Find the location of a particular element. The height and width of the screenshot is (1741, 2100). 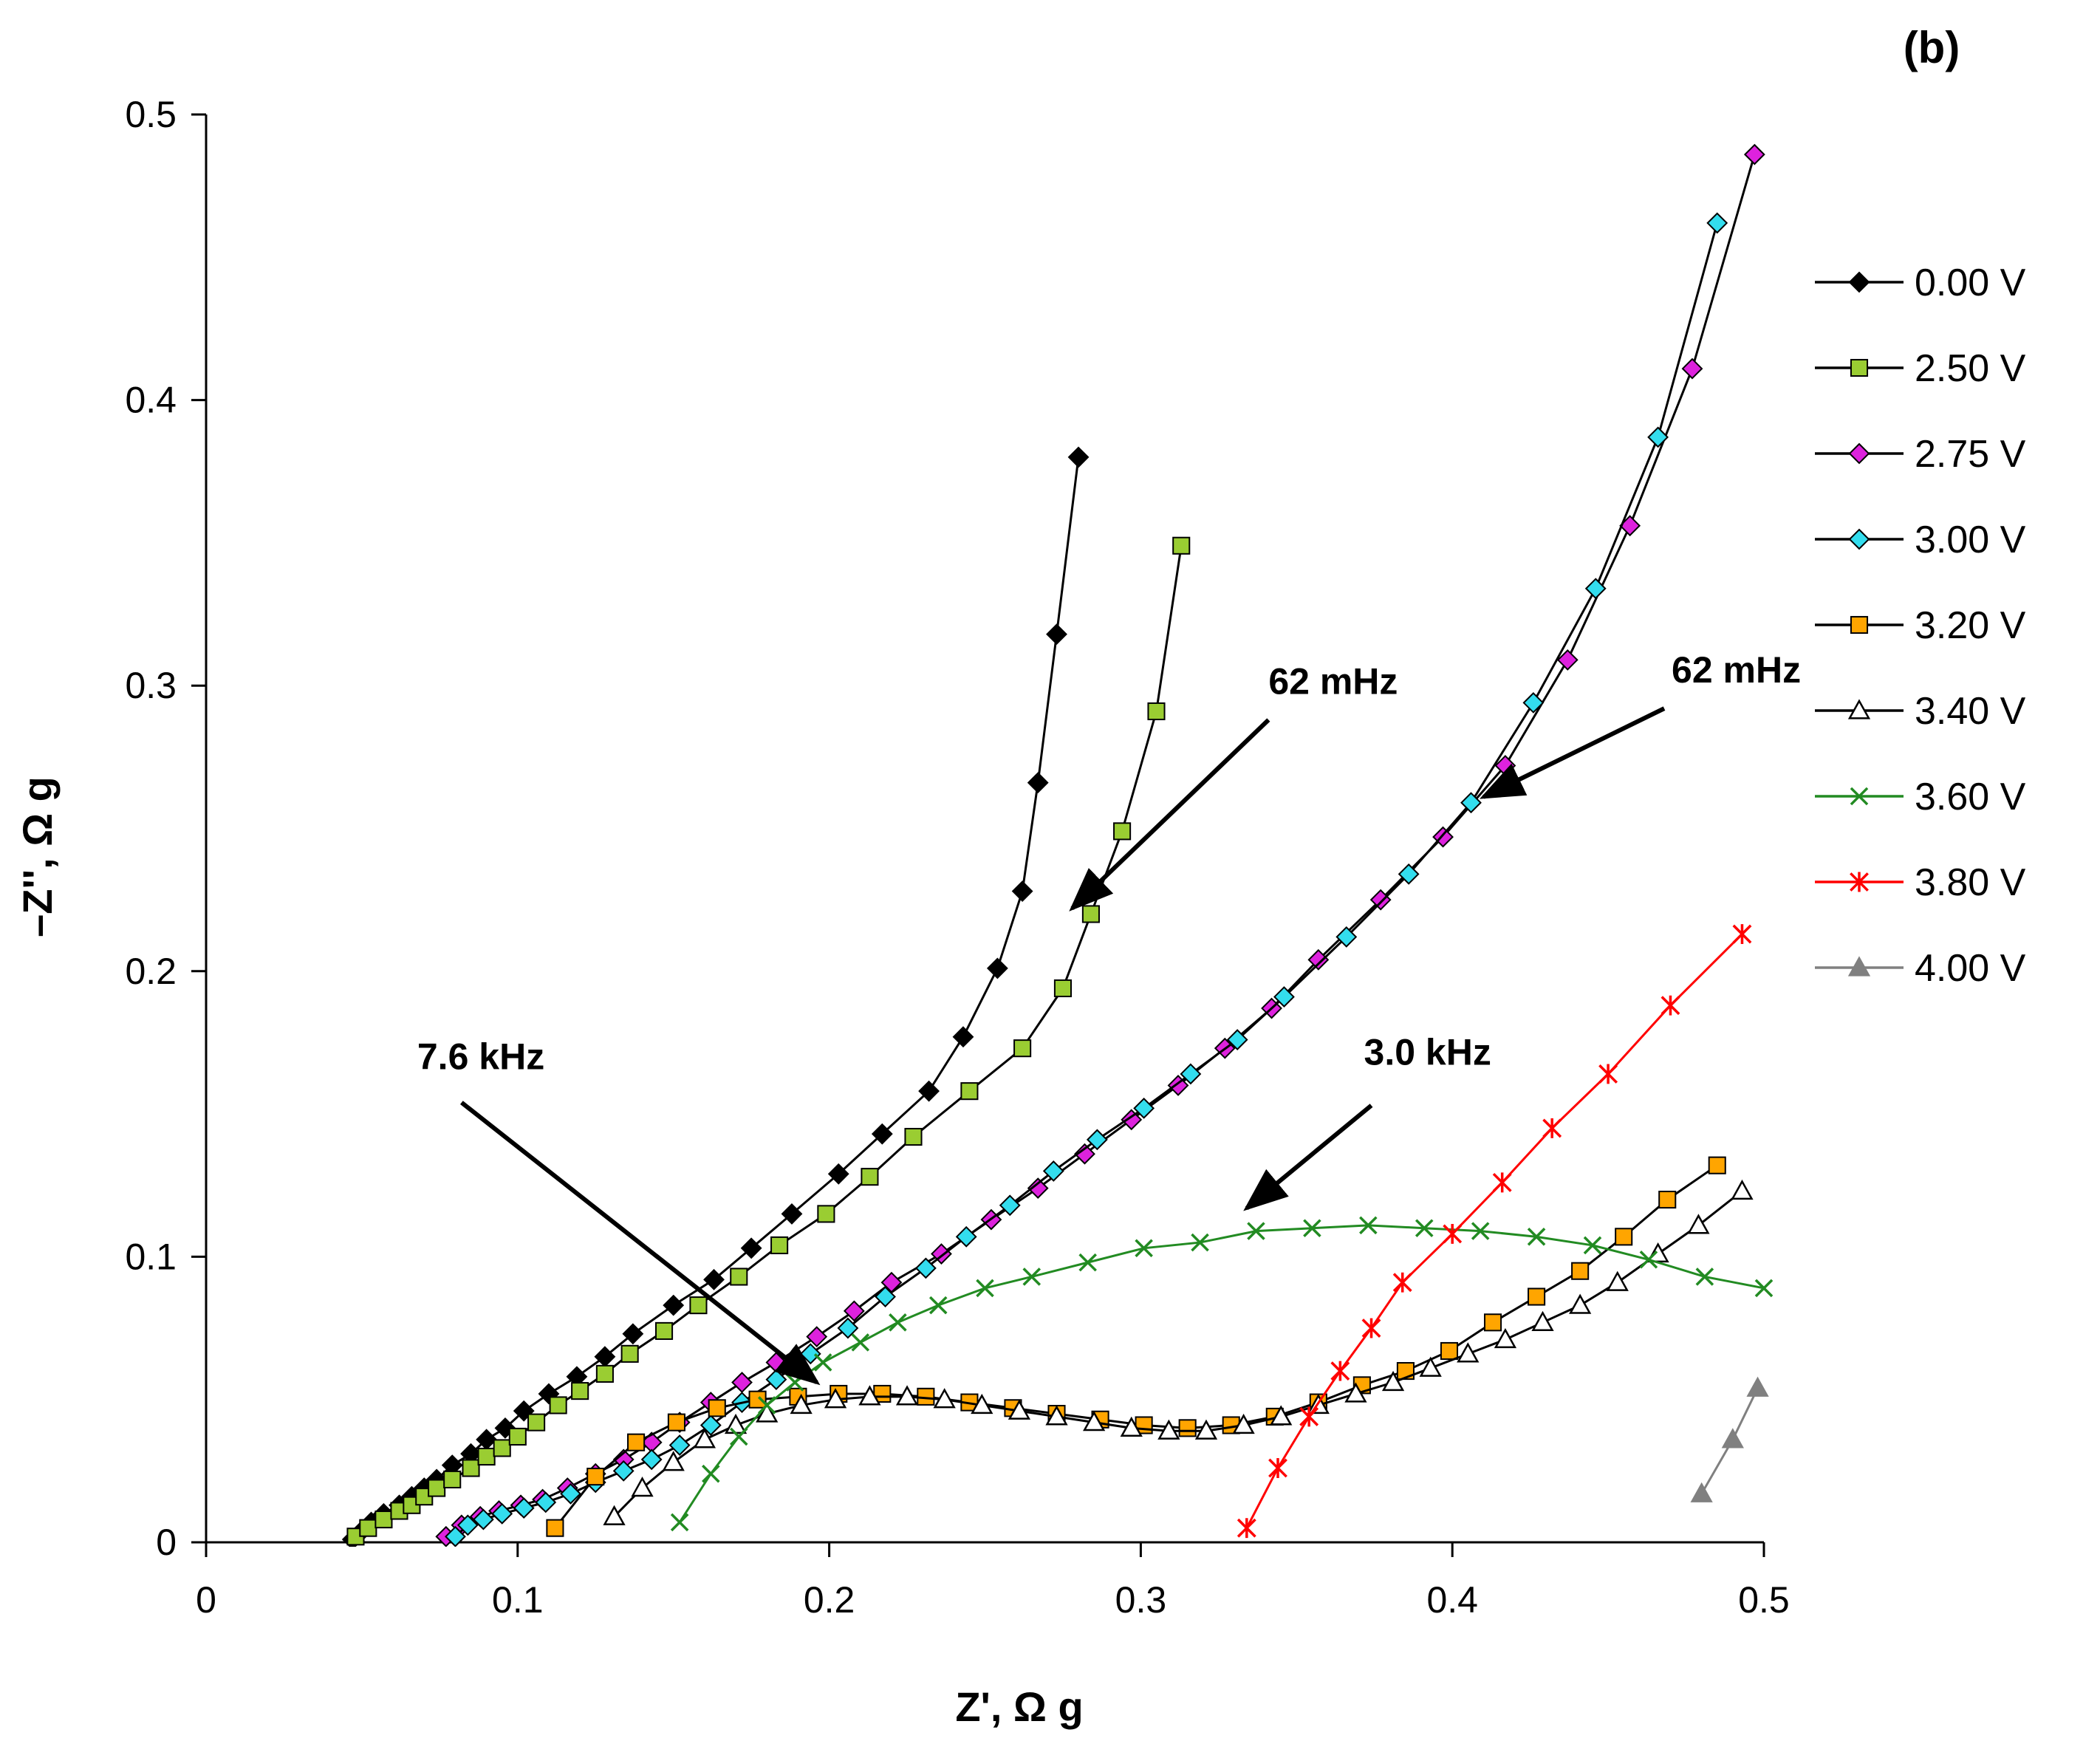

annotation-arrow is located at coordinates (1572, 752).